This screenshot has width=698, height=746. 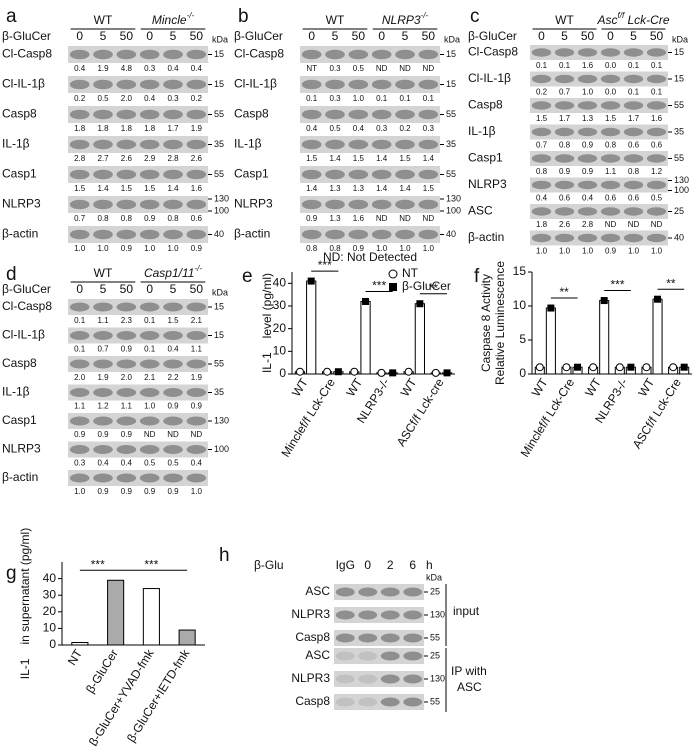 I want to click on dose-label: 0, so click(x=610, y=36).